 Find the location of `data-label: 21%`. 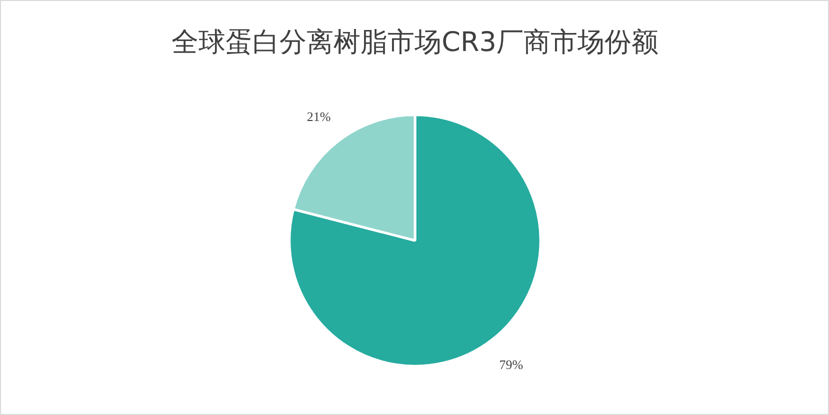

data-label: 21% is located at coordinates (318, 116).